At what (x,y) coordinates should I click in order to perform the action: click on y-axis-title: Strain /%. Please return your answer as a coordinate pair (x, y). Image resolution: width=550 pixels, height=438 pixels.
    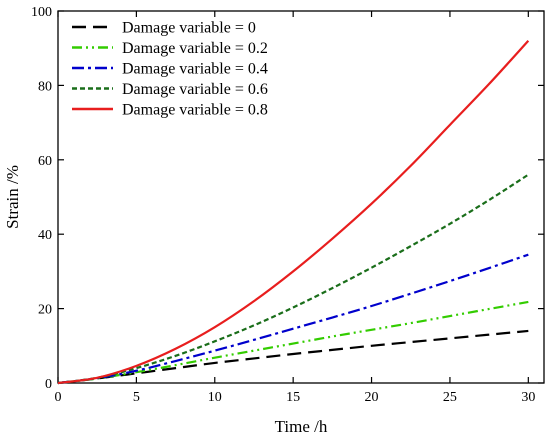
    Looking at the image, I should click on (12, 197).